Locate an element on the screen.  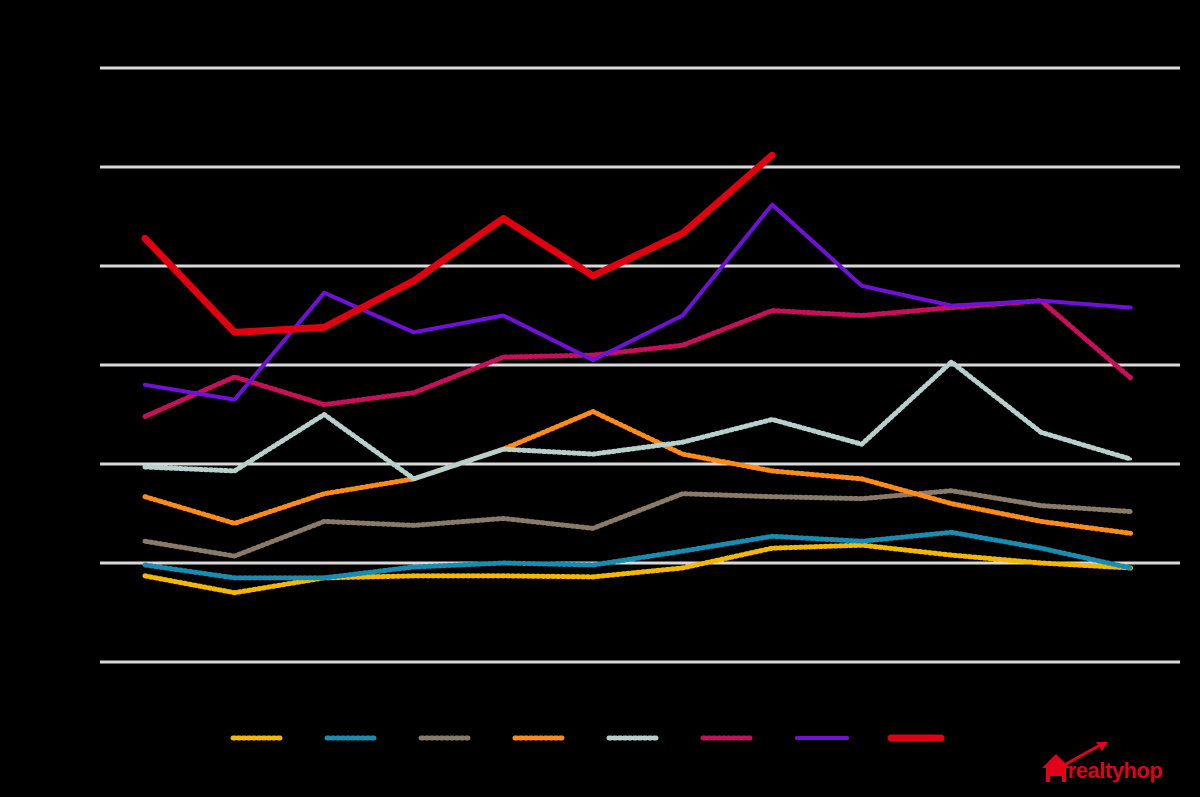
house-arrow-icon is located at coordinates (1075, 762).